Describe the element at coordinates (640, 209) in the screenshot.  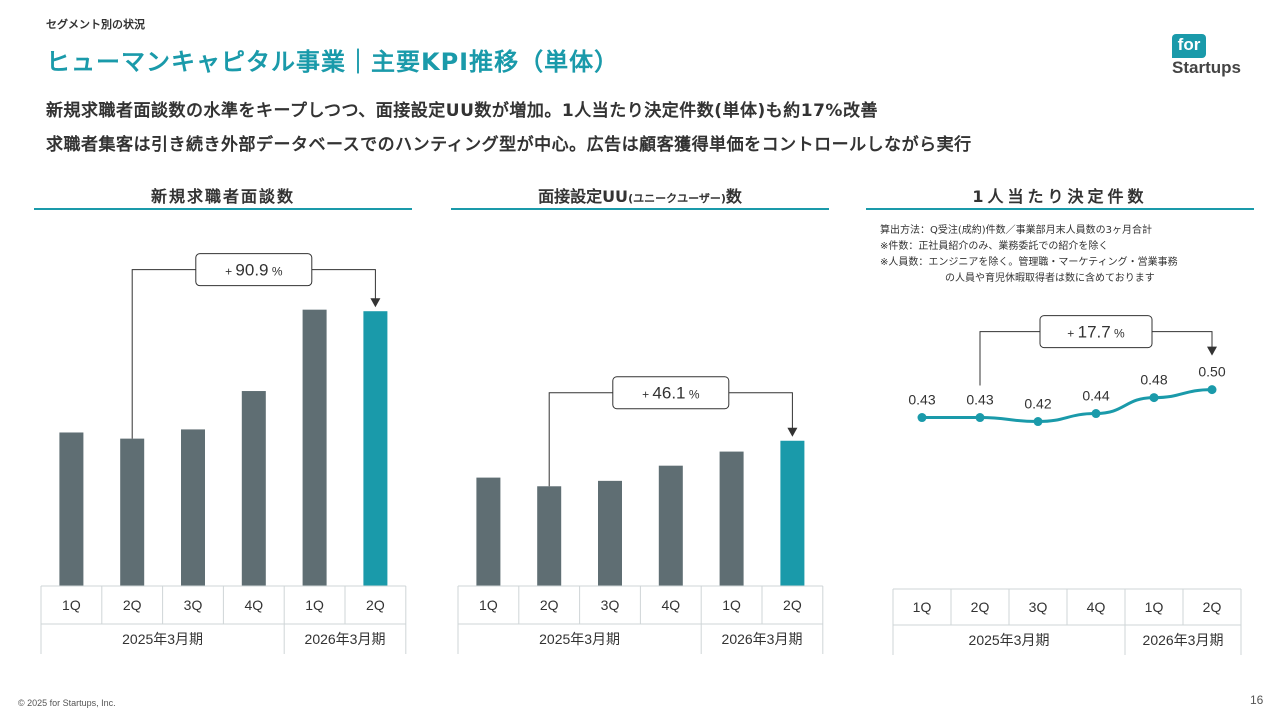
I see `chart-2-title-rule` at that location.